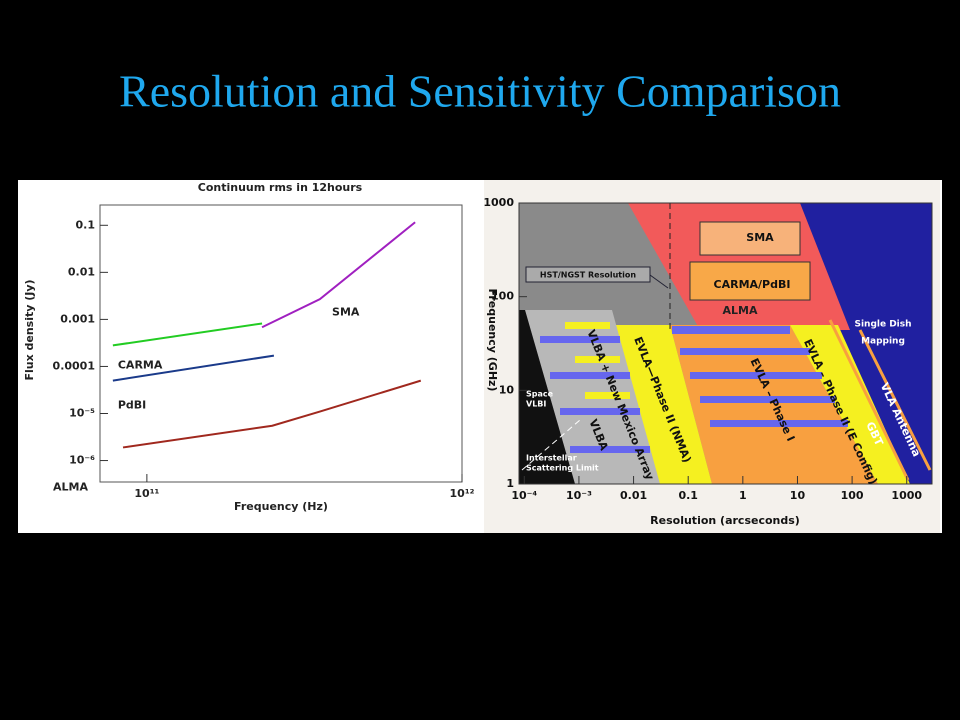  What do you see at coordinates (798, 495) in the screenshot?
I see `x-tick-label: 10` at bounding box center [798, 495].